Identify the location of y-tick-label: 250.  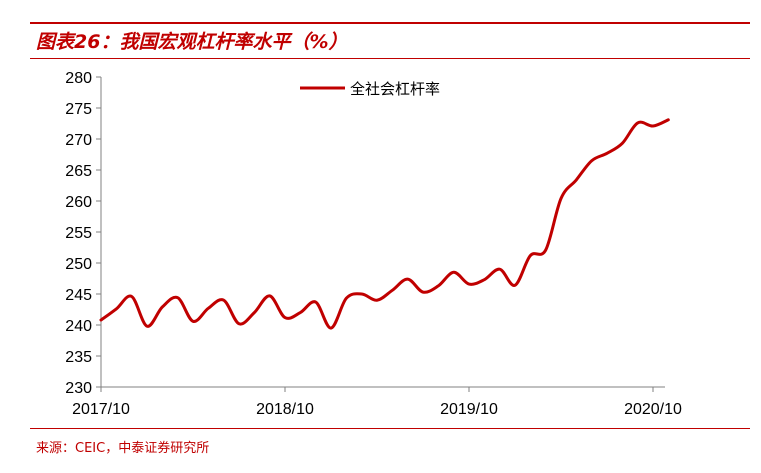
(78, 264).